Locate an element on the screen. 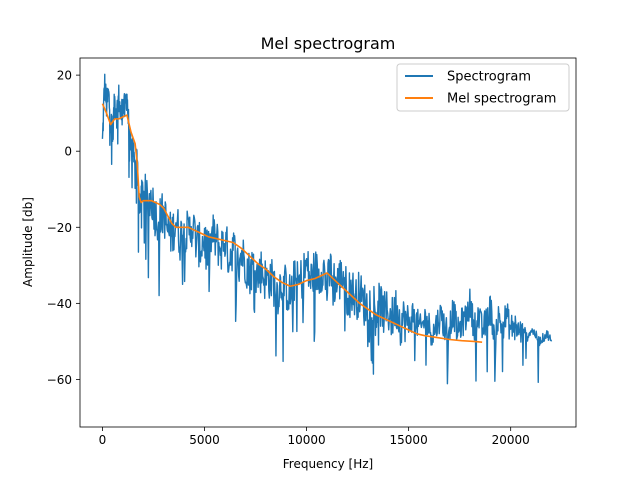 Image resolution: width=640 pixels, height=484 pixels. x-axis: 0 5000 10000 15000 20000 is located at coordinates (314, 437).